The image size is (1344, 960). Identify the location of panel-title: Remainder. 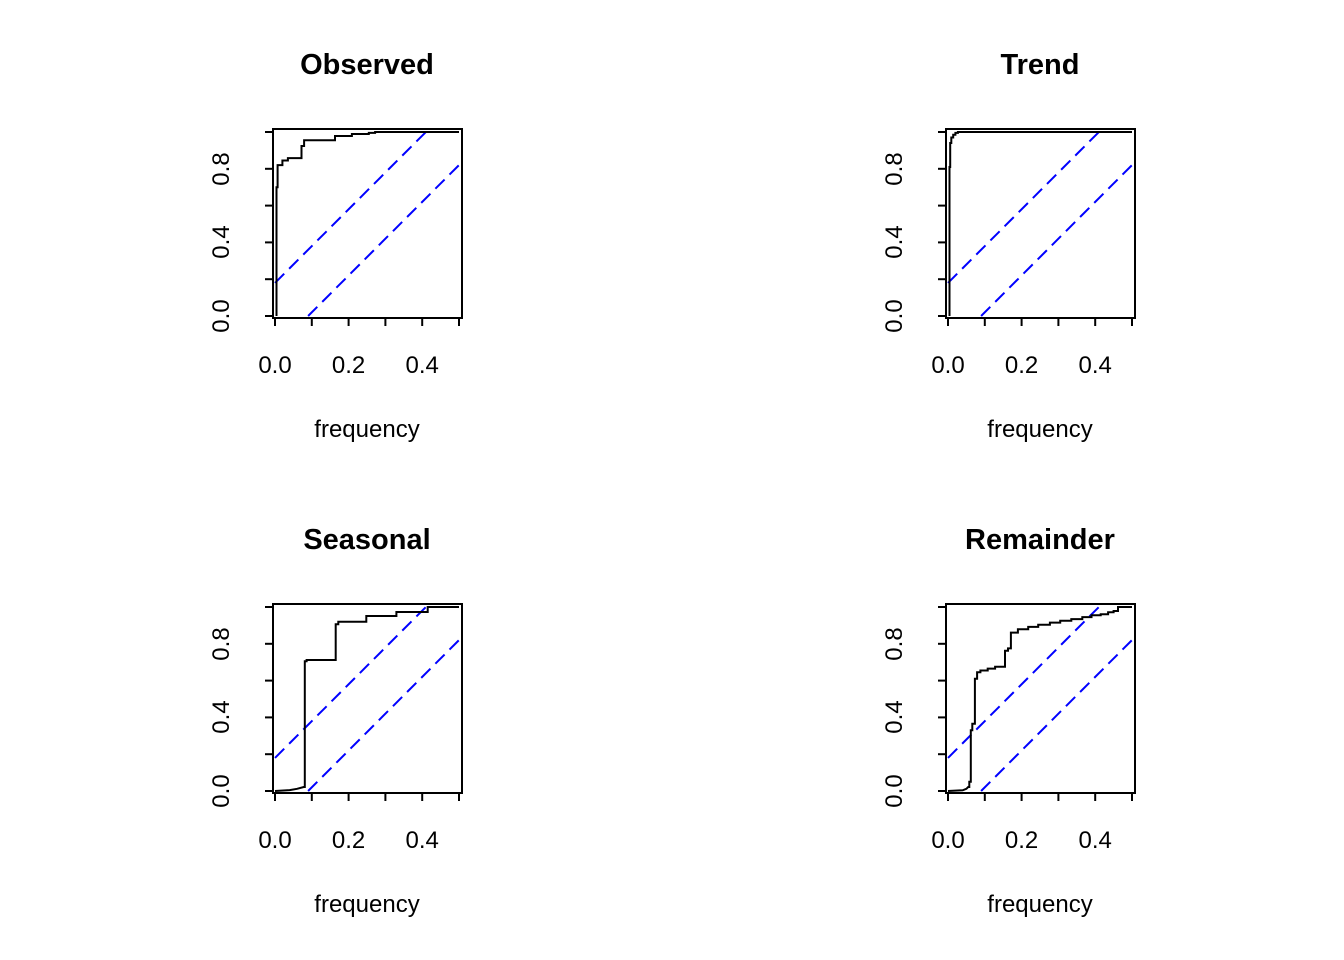
(1040, 540).